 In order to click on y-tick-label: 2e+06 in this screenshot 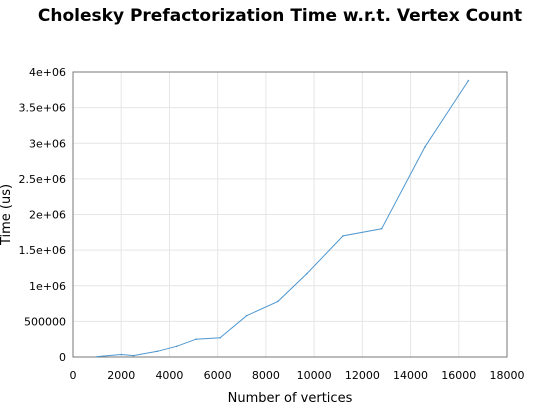, I will do `click(47, 215)`.